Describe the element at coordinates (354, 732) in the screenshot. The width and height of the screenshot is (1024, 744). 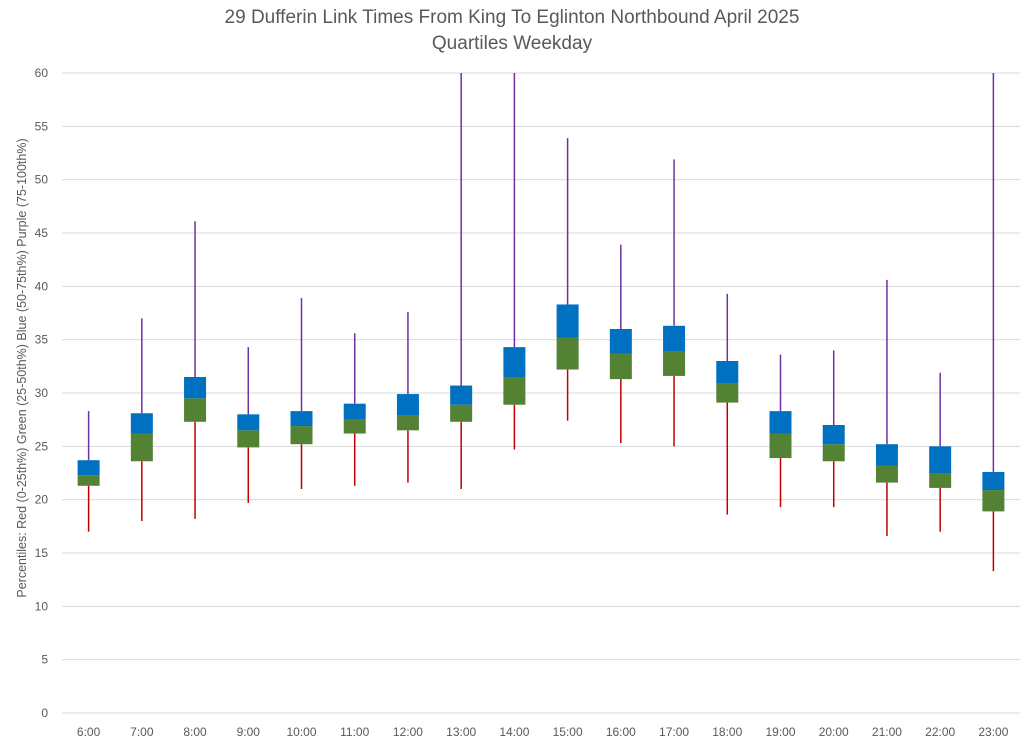
I see `x-tick-label: 11:00` at that location.